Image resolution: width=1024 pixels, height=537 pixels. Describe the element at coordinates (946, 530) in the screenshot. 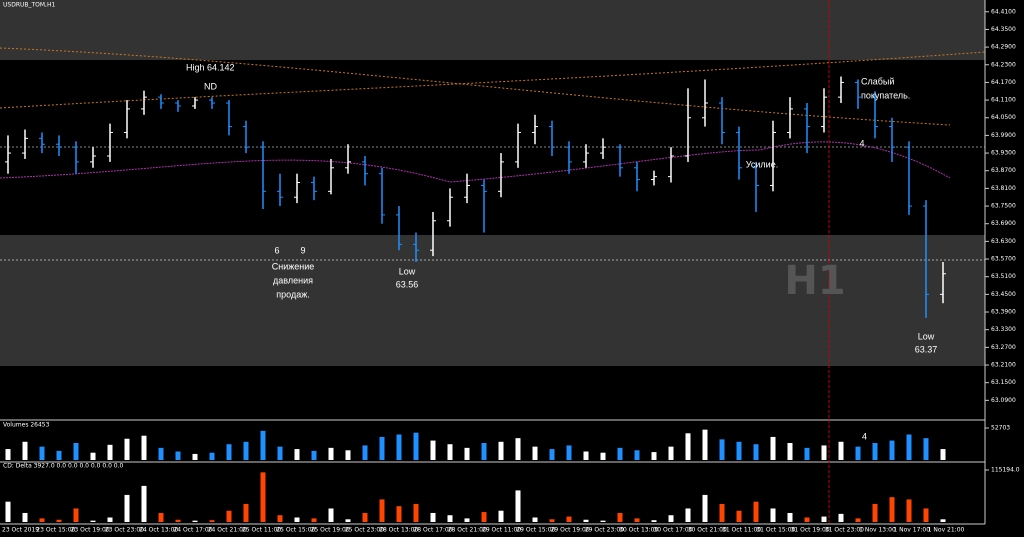

I see `x-tick-label: 1 Nov 21:00` at that location.